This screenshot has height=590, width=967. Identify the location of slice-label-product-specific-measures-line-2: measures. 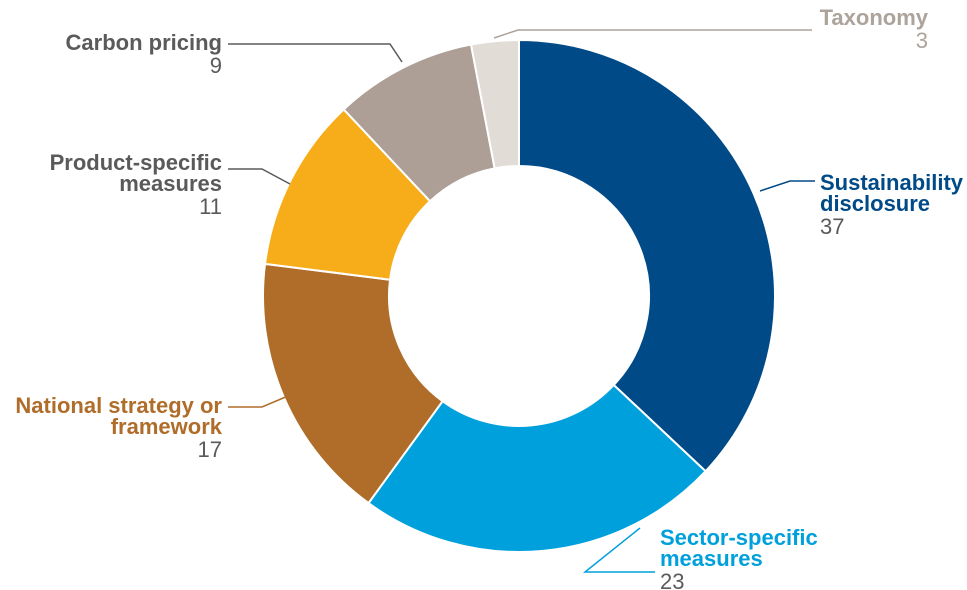
(170, 183).